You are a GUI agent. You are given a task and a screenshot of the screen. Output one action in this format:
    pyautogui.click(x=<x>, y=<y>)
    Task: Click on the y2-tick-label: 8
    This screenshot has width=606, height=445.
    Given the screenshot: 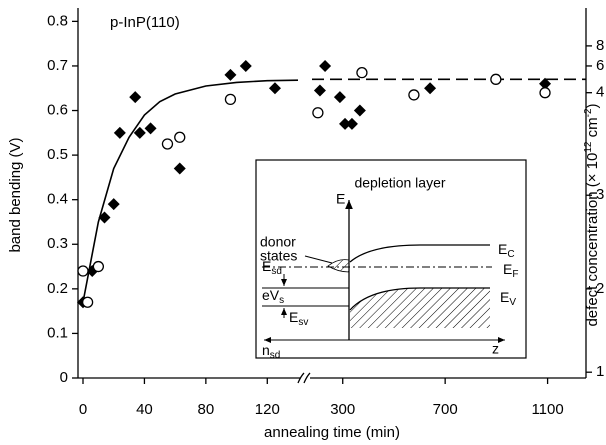 What is the action you would take?
    pyautogui.click(x=600, y=45)
    